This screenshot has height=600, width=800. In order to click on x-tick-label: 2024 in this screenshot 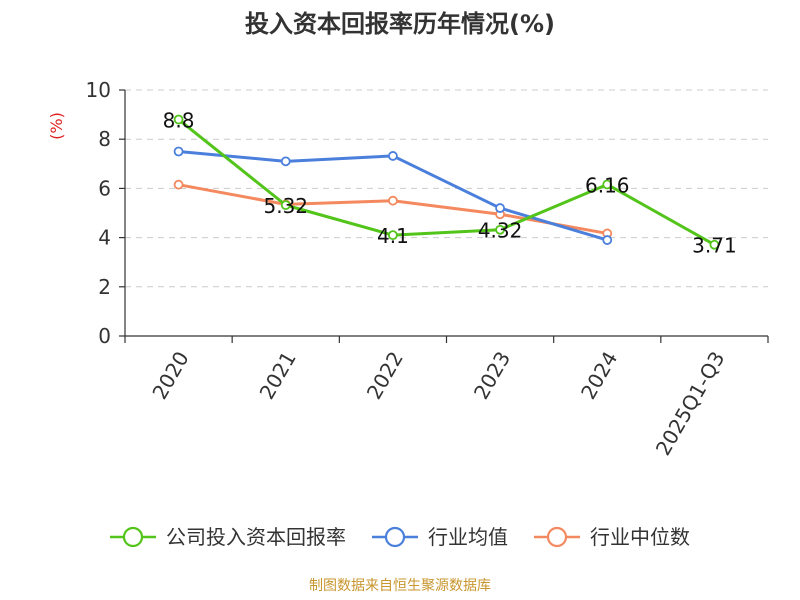, I will do `click(599, 375)`.